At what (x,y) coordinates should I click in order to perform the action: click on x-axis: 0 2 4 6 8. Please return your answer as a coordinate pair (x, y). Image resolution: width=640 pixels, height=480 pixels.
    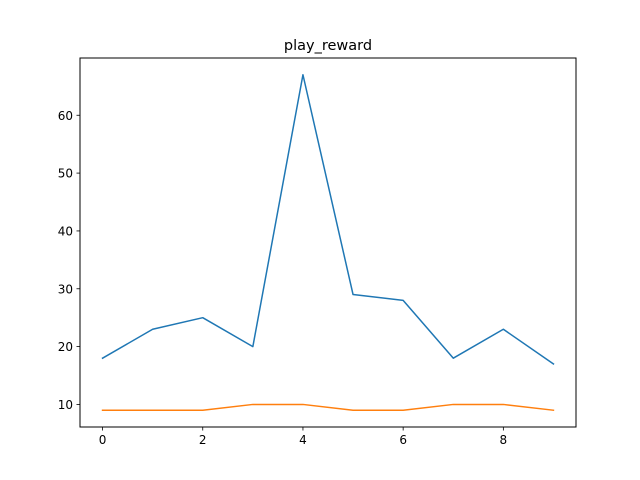
    Looking at the image, I should click on (303, 437).